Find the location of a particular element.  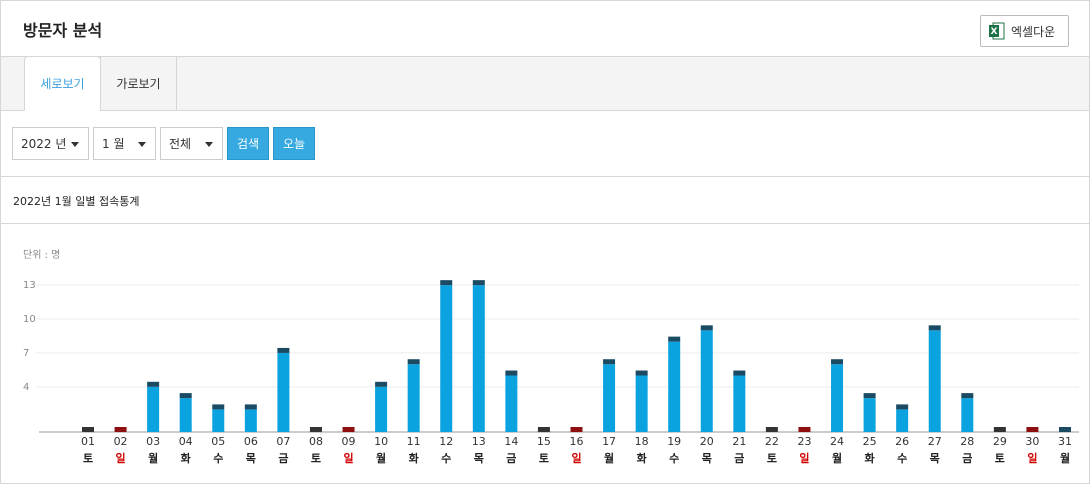

unit-label: 단위 : 명 is located at coordinates (41, 254).